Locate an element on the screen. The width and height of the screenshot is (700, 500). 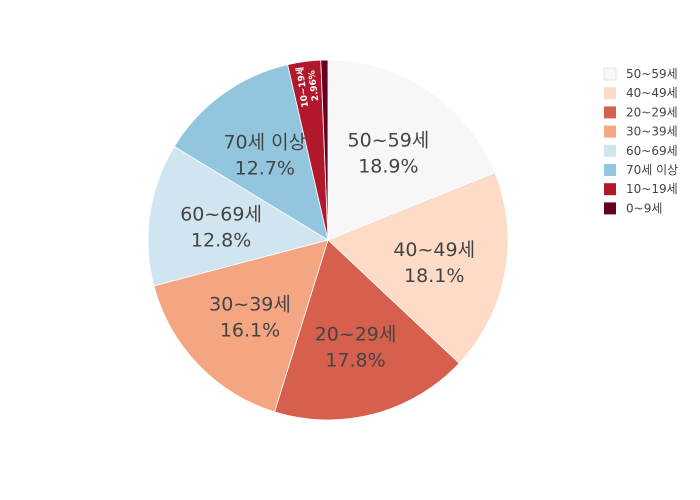
legend-label-1: 40~49세 is located at coordinates (652, 93).